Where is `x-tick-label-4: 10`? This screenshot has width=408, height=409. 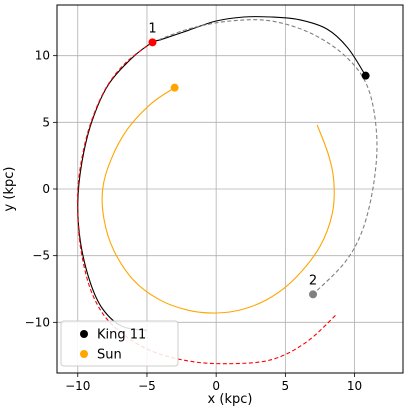
x-tick-label-4: 10 is located at coordinates (354, 386).